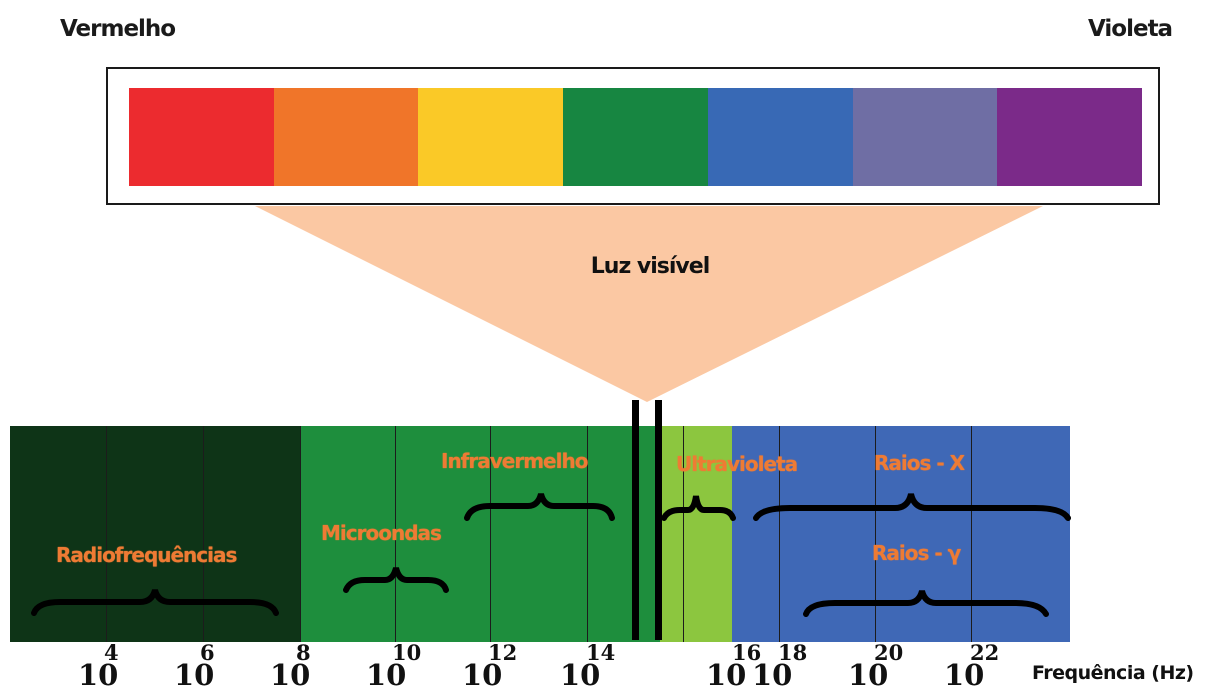 Image resolution: width=1218 pixels, height=693 pixels. Describe the element at coordinates (916, 553) in the screenshot. I see `gamma-label: Raios - γ` at that location.